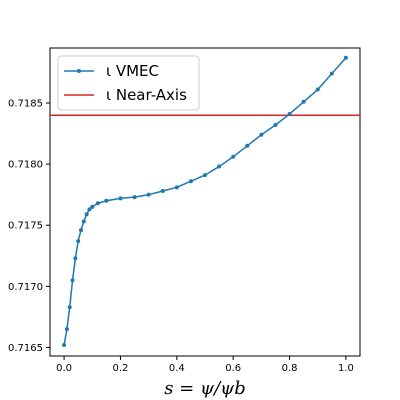  I want to click on legend: ι VMEC ι Near-Axis, so click(128, 83).